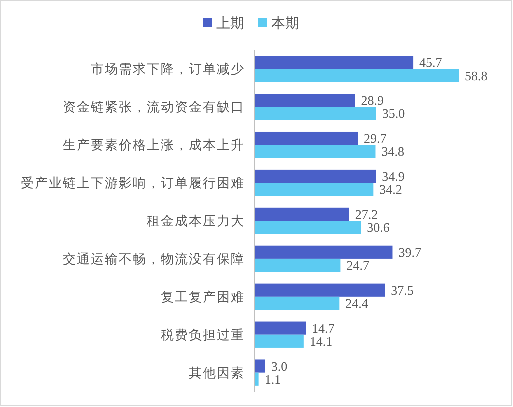  What do you see at coordinates (154, 146) in the screenshot?
I see `y-tick-label: 生产要素价格上涨，成本上升` at bounding box center [154, 146].